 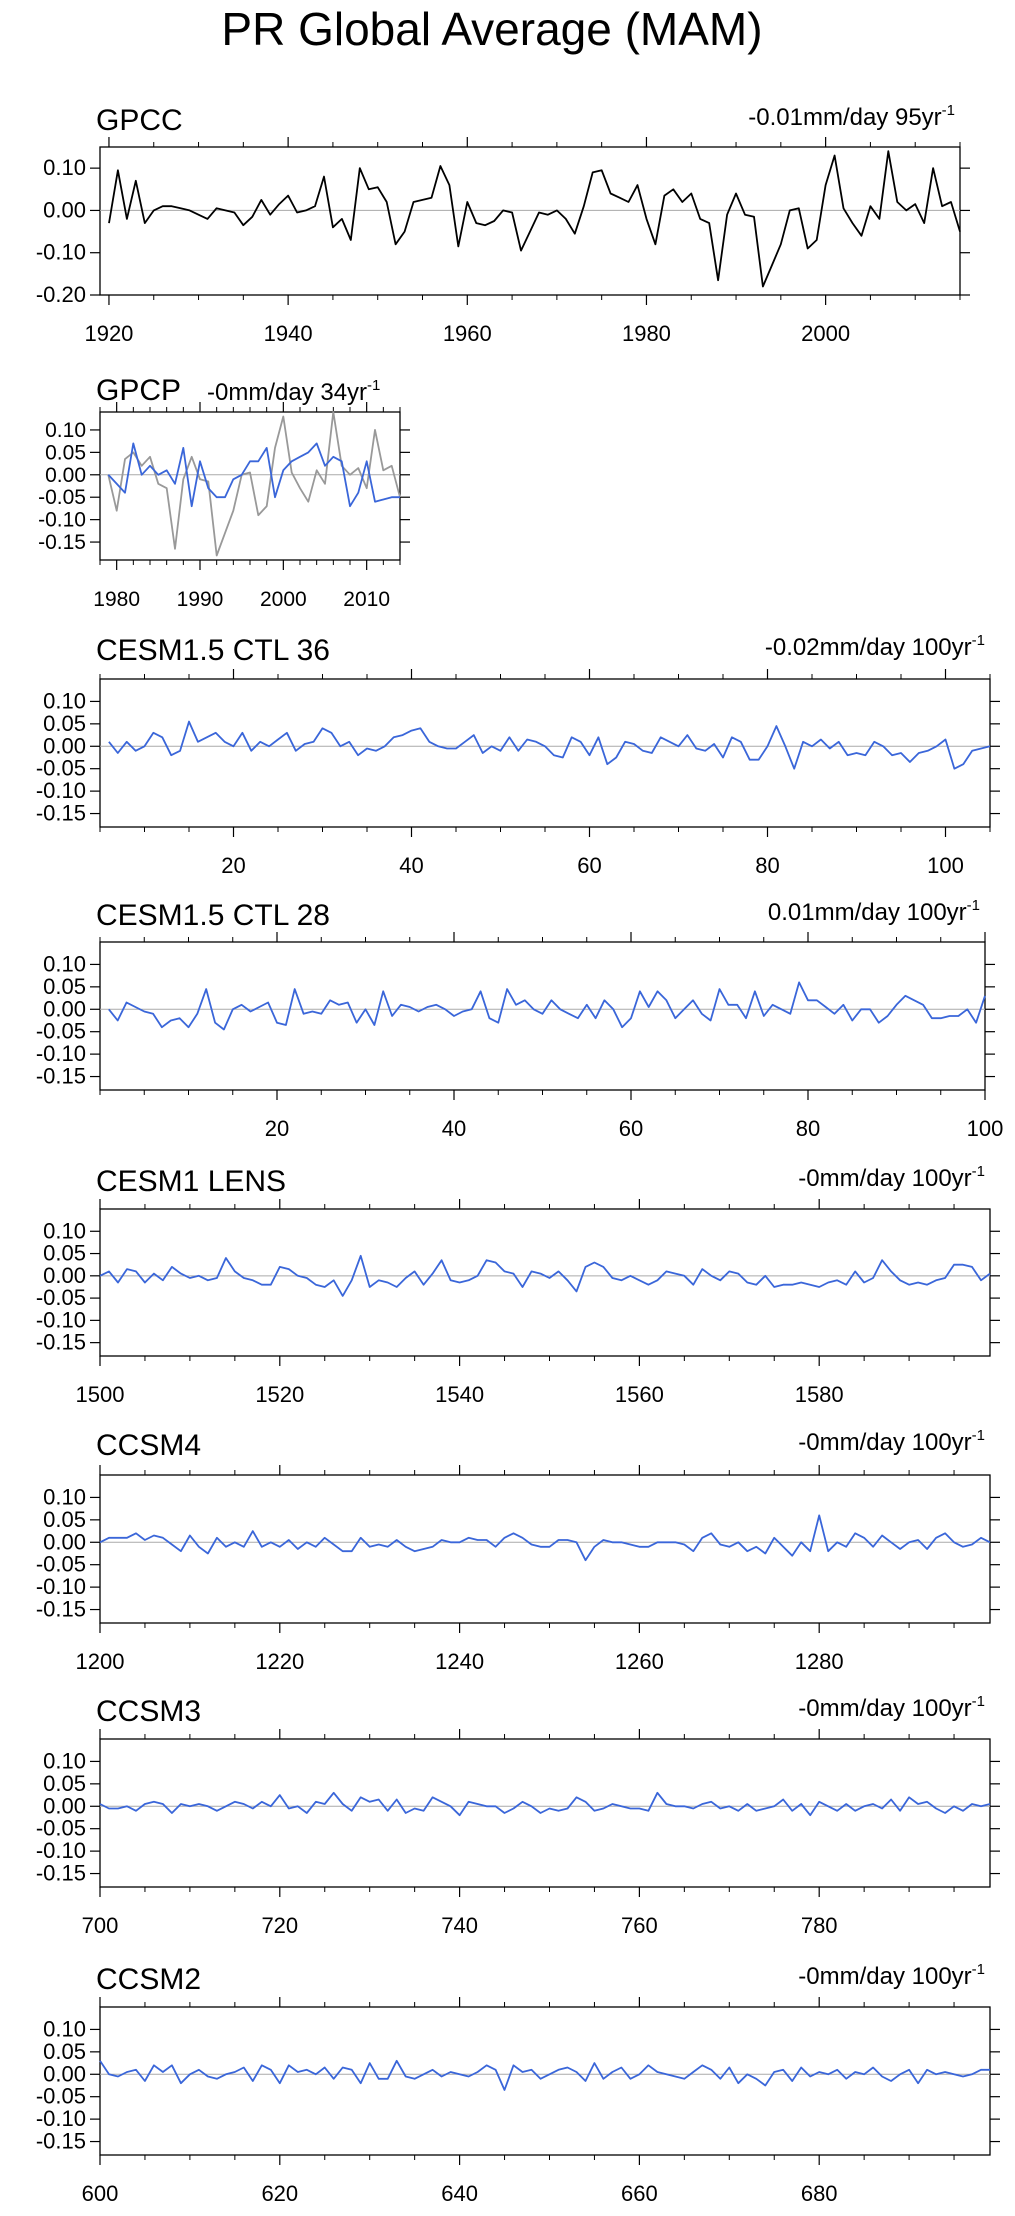 I want to click on x-tick-label: 1260, so click(x=639, y=1661).